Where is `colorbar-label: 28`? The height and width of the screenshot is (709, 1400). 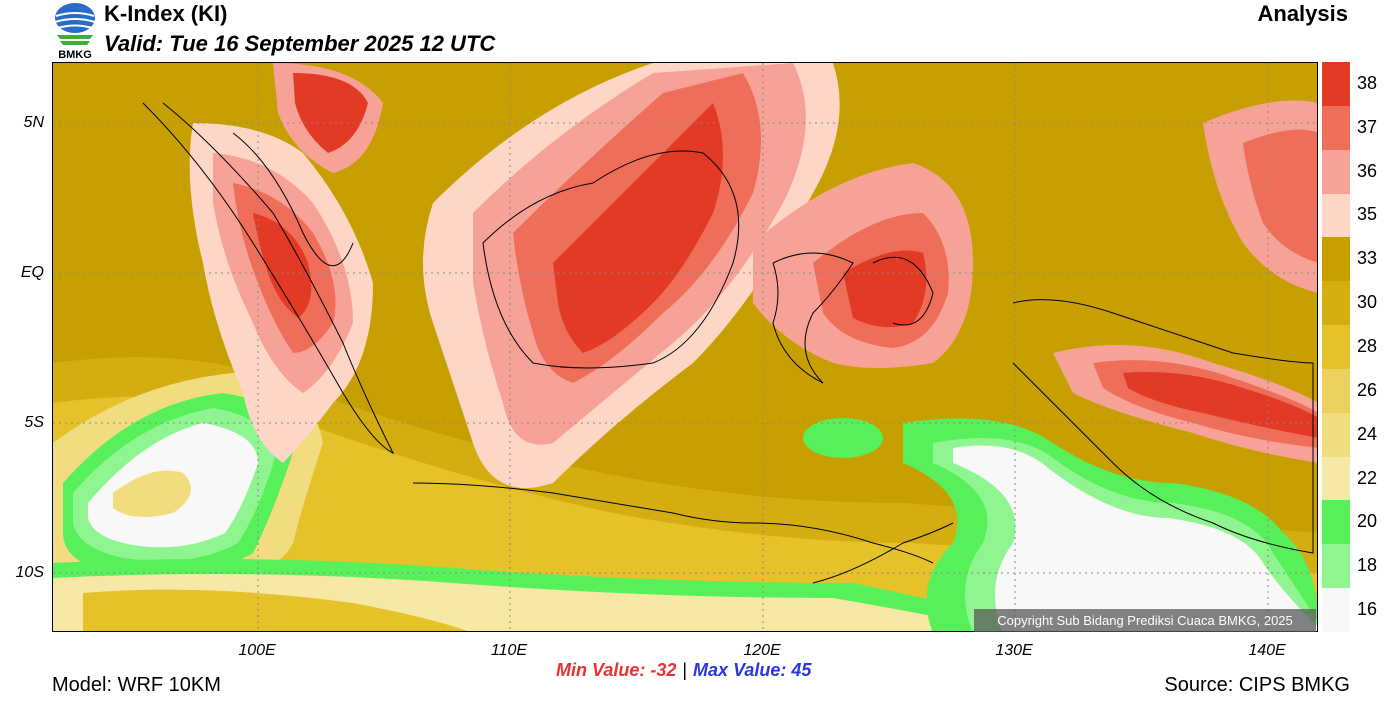
colorbar-label: 28 is located at coordinates (1367, 346).